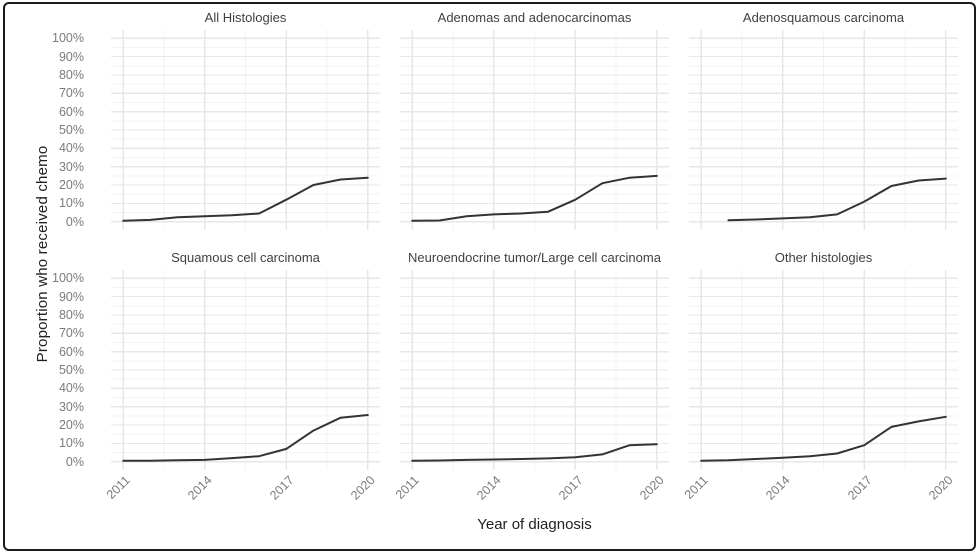 The width and height of the screenshot is (979, 555). What do you see at coordinates (820, 492) in the screenshot?
I see `x-axis-ticks-col3: 2011 2014 2017 2020` at bounding box center [820, 492].